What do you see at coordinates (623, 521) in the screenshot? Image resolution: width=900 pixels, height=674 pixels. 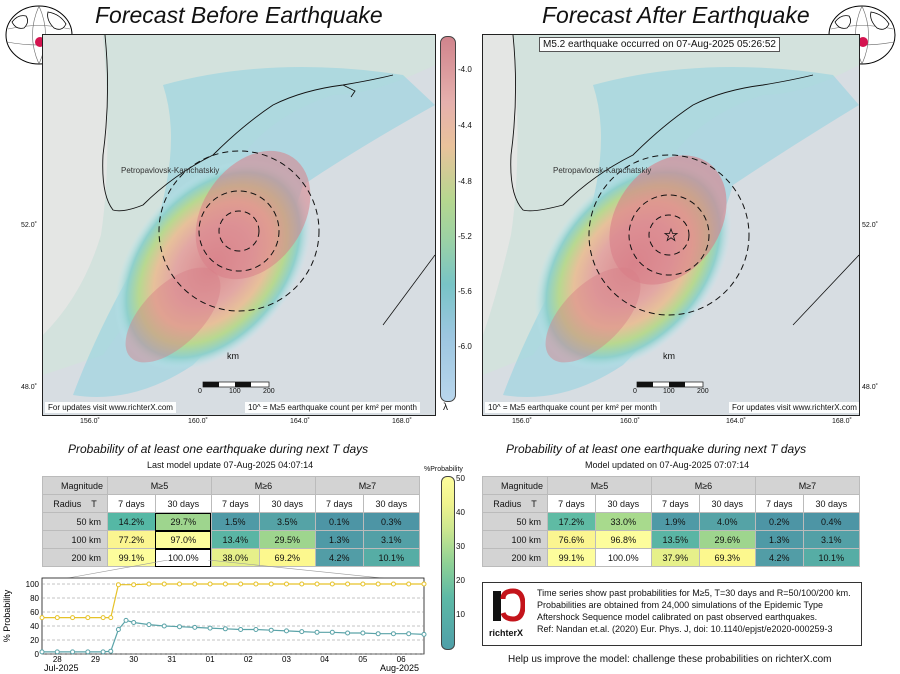 I see `right-cell: 33.0%` at bounding box center [623, 521].